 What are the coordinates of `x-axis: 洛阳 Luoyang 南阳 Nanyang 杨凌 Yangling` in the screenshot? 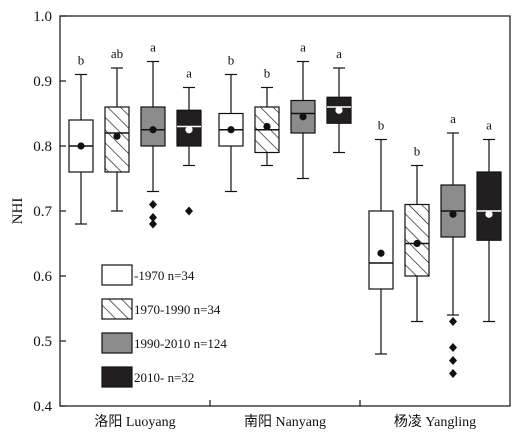 It's located at (285, 415).